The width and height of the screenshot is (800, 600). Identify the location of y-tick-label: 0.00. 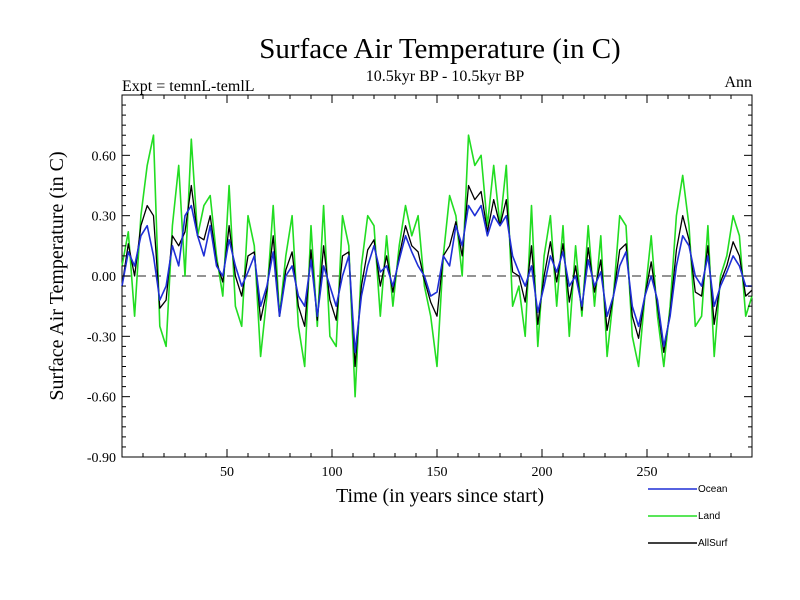
(104, 277).